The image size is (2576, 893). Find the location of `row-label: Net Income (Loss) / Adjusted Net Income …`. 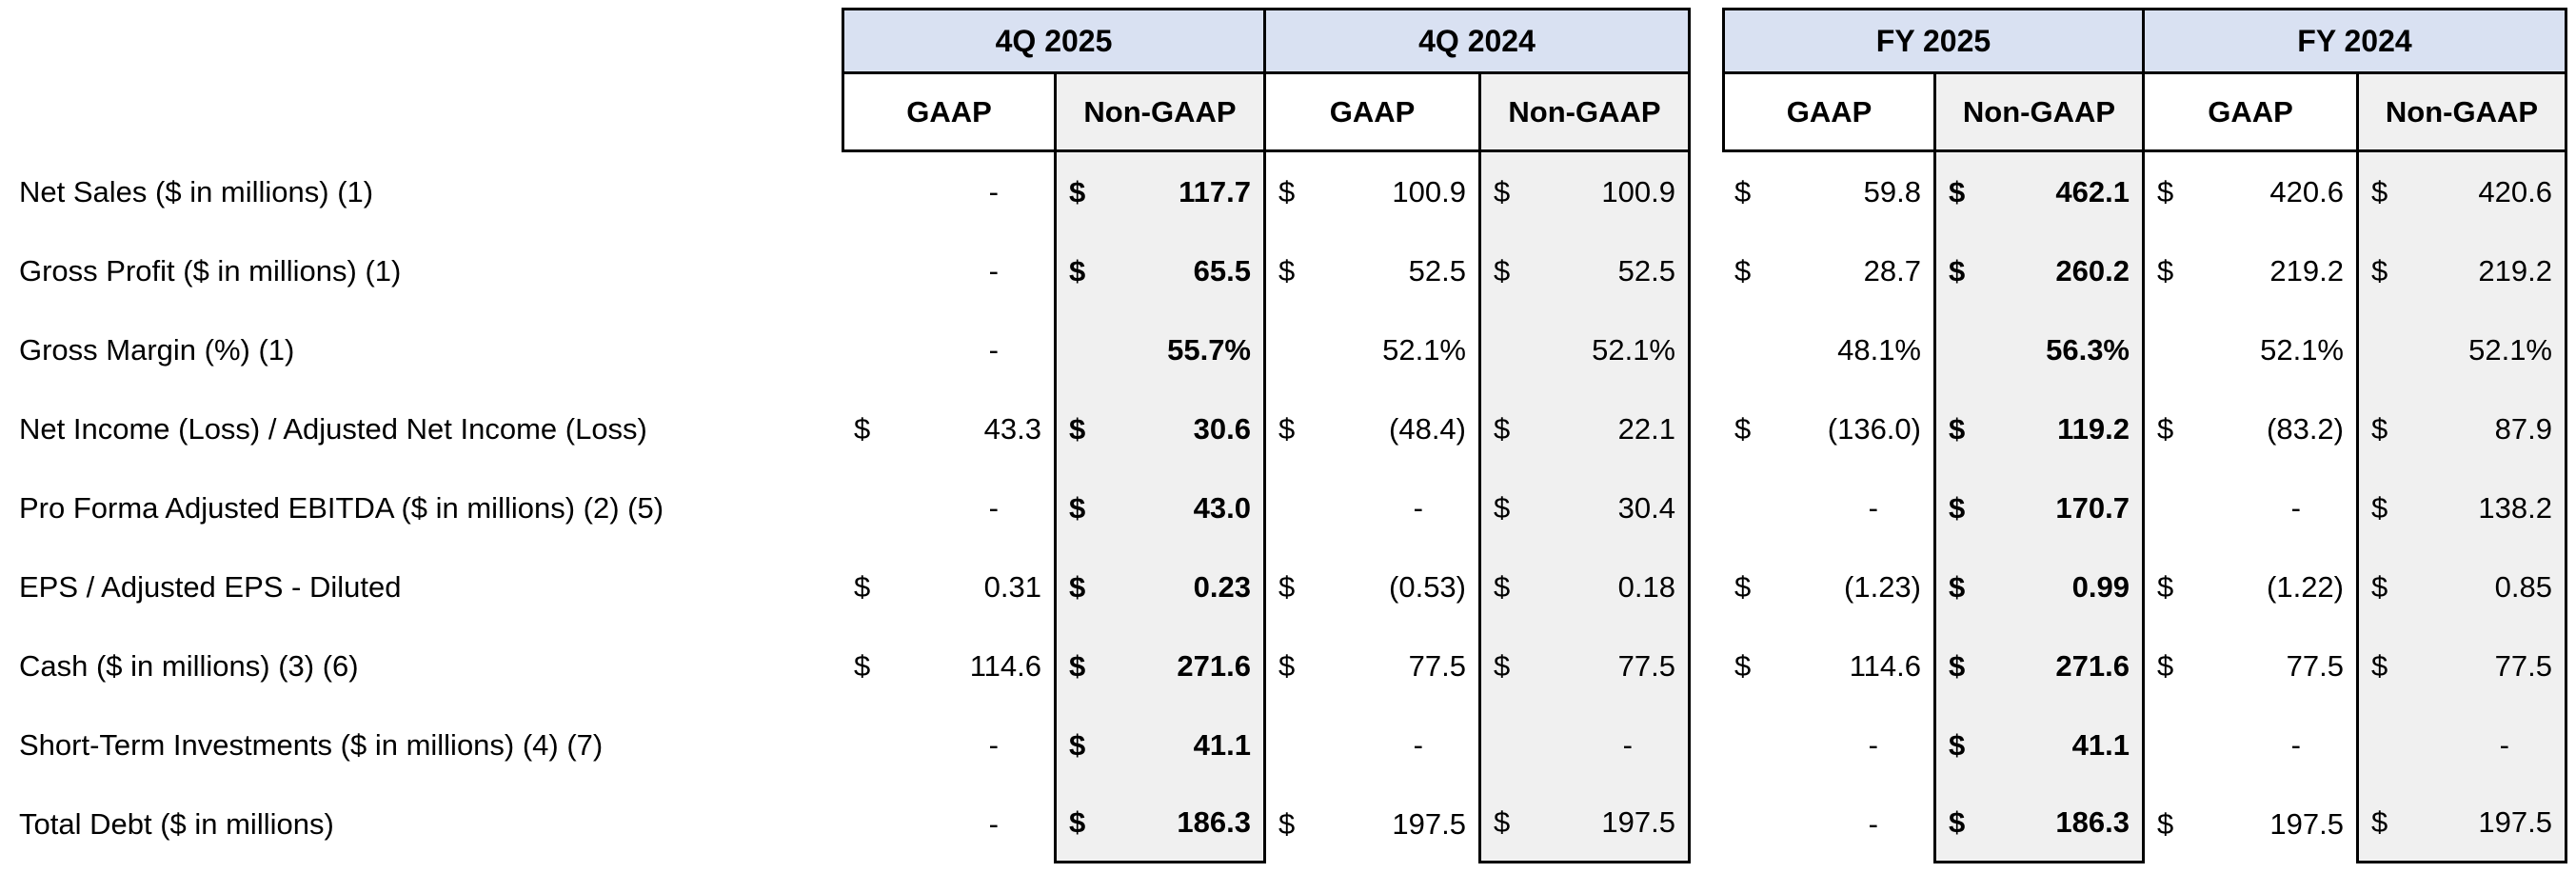

row-label: Net Income (Loss) / Adjusted Net Income … is located at coordinates (333, 428).